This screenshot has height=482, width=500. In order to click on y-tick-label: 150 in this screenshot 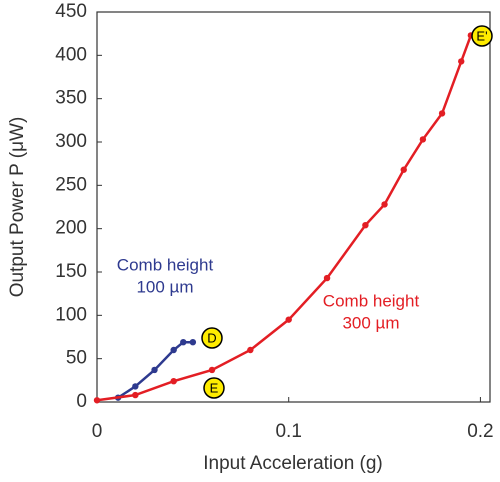, I will do `click(71, 271)`.